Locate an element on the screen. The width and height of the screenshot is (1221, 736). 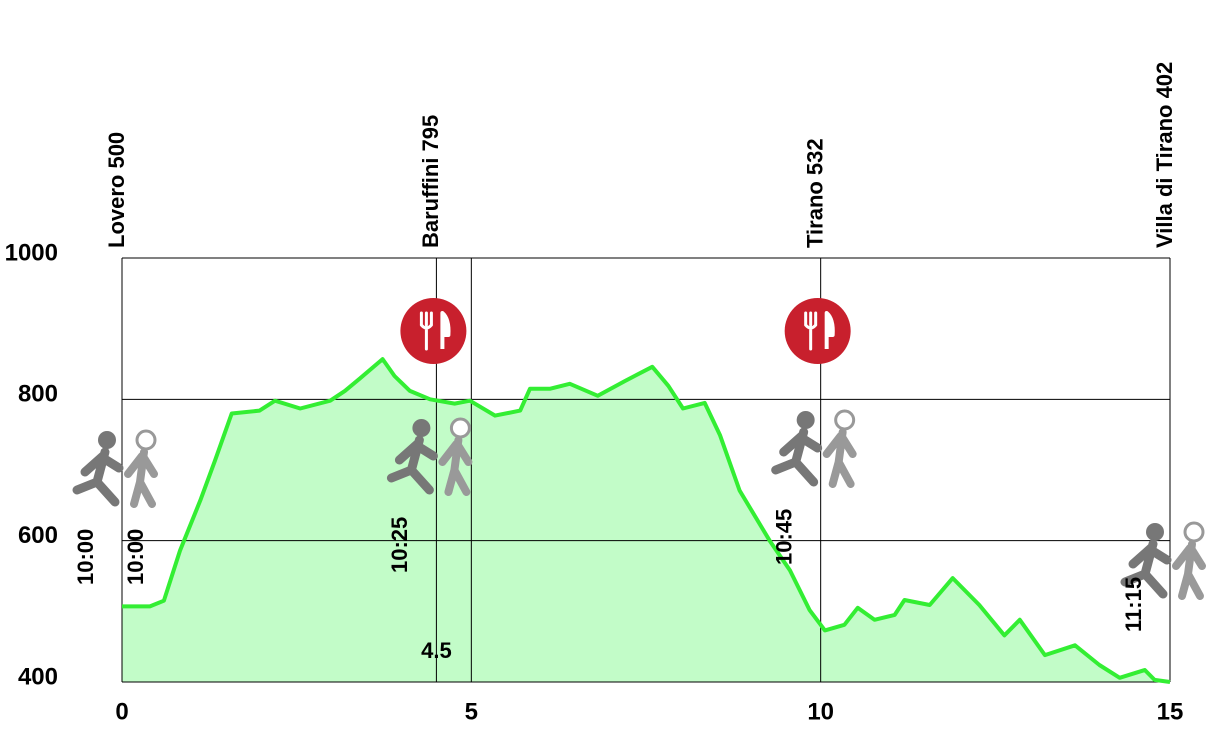
time-label: 10:25 is located at coordinates (399, 545).